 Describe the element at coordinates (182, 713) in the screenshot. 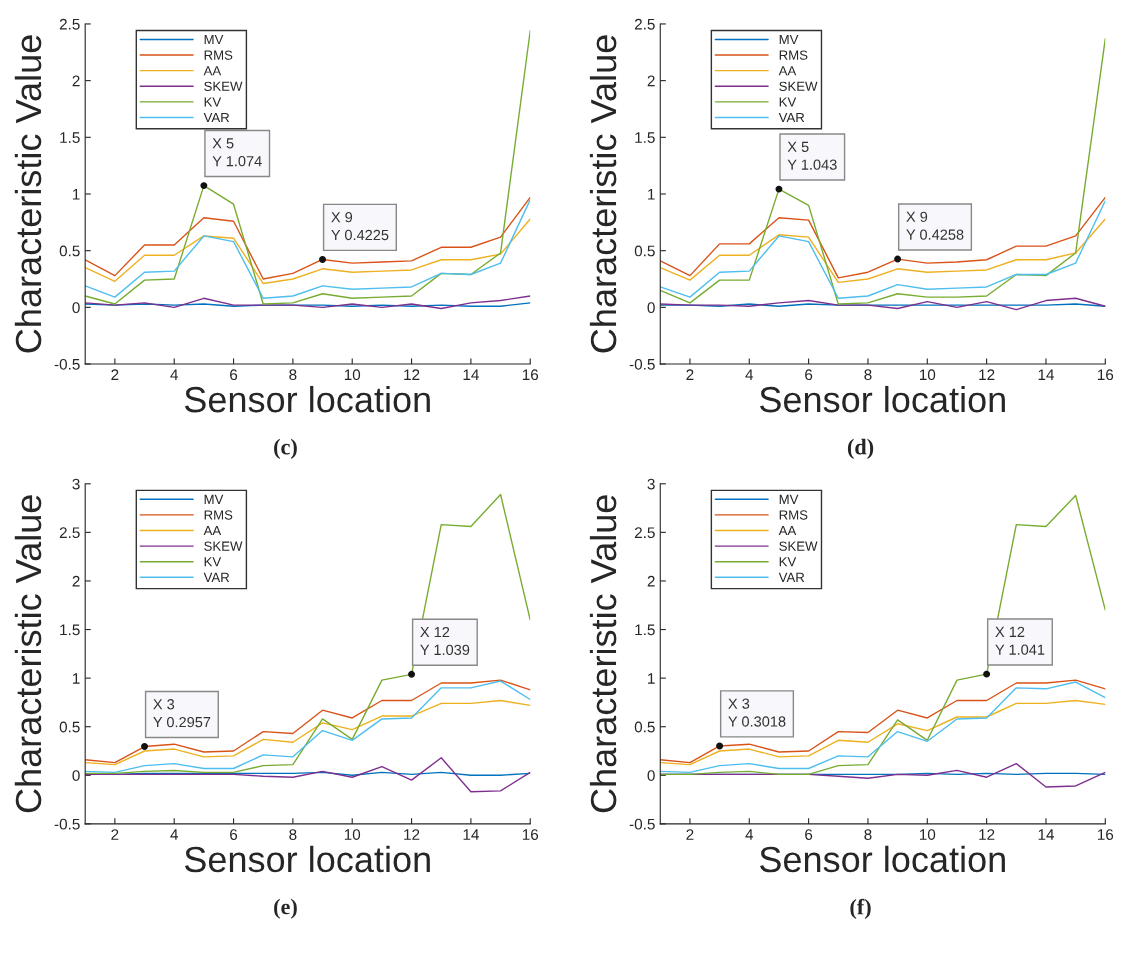

I see `annotation: X 3 Y 0.2957` at that location.